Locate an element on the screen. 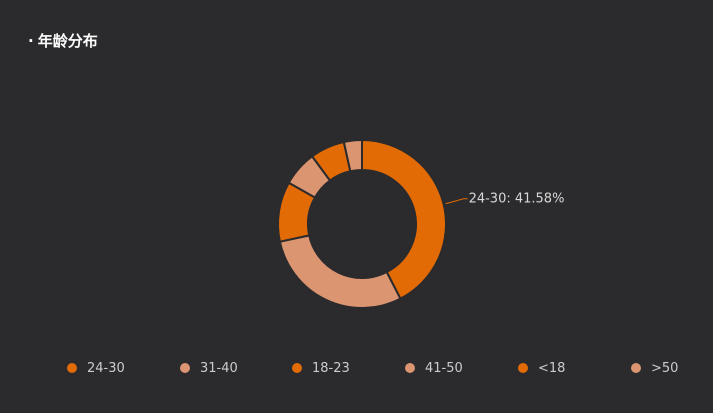 This screenshot has height=413, width=713. chart-title: · 年龄分布 is located at coordinates (63, 41).